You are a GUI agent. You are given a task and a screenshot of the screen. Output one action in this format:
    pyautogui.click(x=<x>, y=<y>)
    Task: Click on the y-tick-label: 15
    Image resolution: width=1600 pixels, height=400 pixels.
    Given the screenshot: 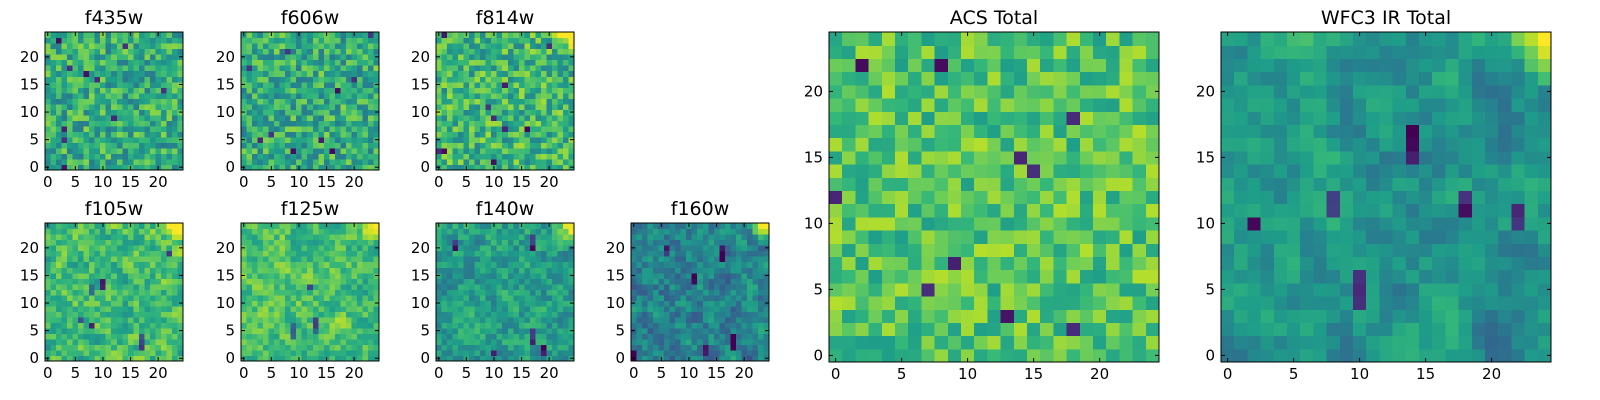 What is the action you would take?
    pyautogui.click(x=225, y=84)
    